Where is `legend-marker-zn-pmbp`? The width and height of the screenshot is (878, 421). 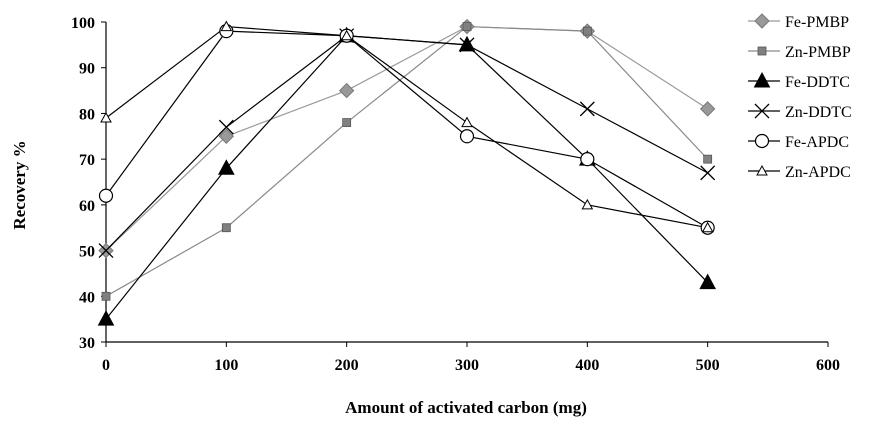 legend-marker-zn-pmbp is located at coordinates (762, 51).